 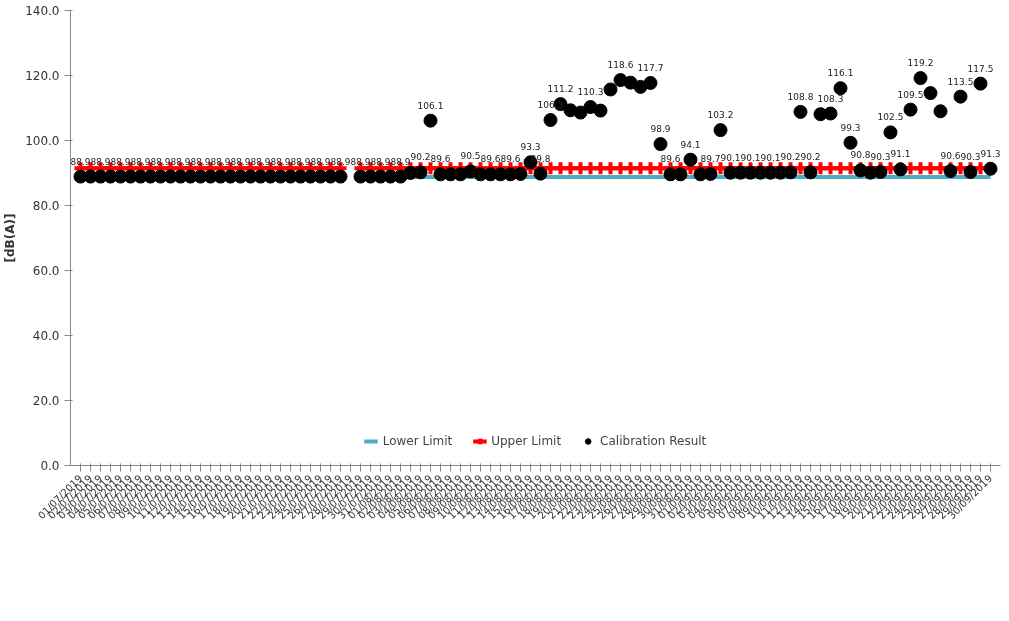 What do you see at coordinates (890, 117) in the screenshot?
I see `data-label: 102.5` at bounding box center [890, 117].